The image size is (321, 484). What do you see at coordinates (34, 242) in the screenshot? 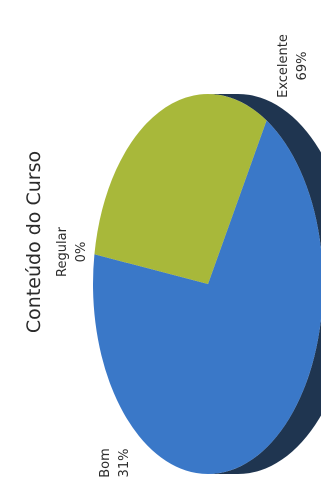
I see `chart-title: Conteúdo do Curso` at bounding box center [34, 242].